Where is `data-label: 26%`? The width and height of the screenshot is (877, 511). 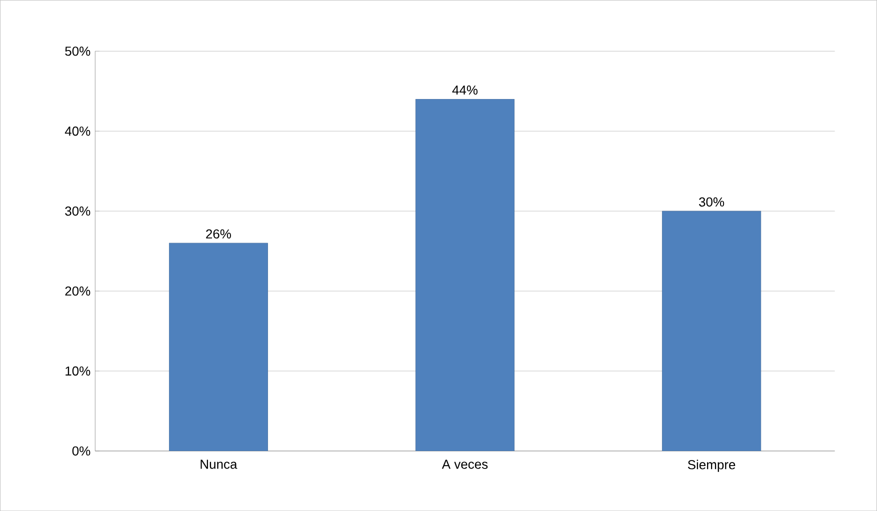
data-label: 26% is located at coordinates (218, 233).